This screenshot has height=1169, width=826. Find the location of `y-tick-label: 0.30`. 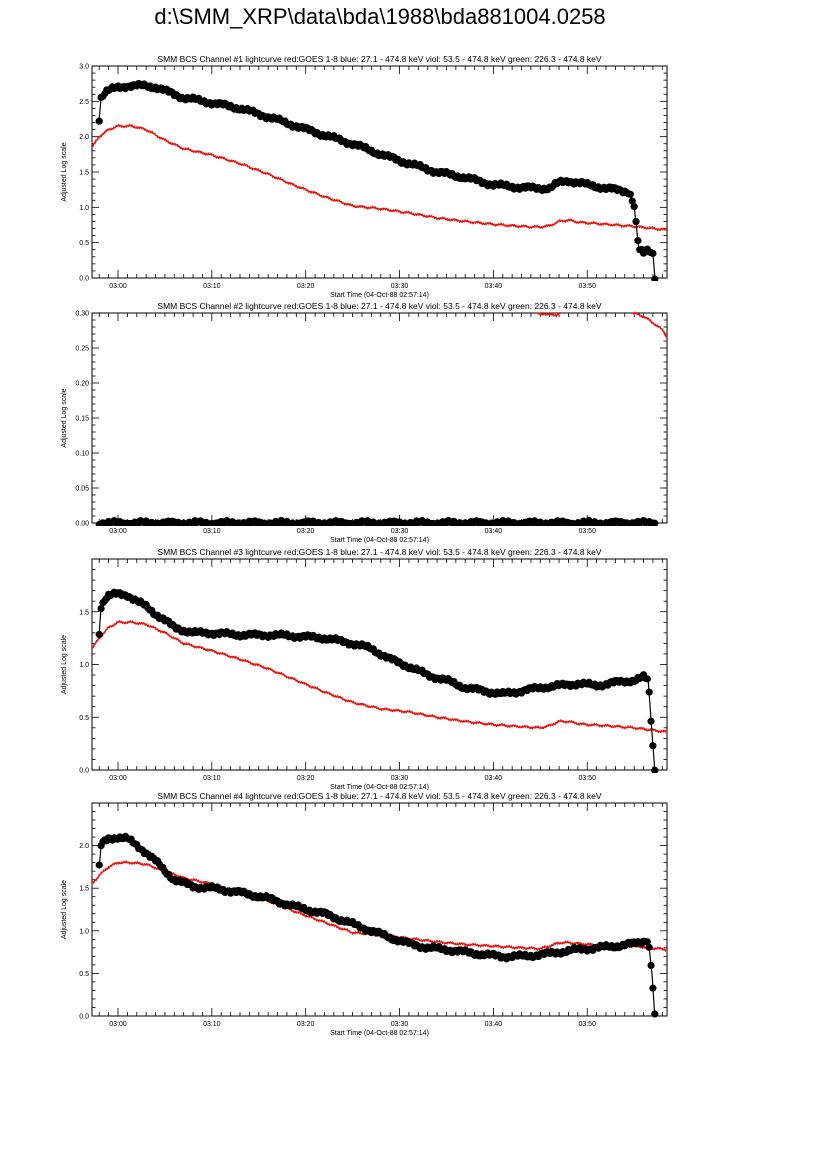

y-tick-label: 0.30 is located at coordinates (82, 314).